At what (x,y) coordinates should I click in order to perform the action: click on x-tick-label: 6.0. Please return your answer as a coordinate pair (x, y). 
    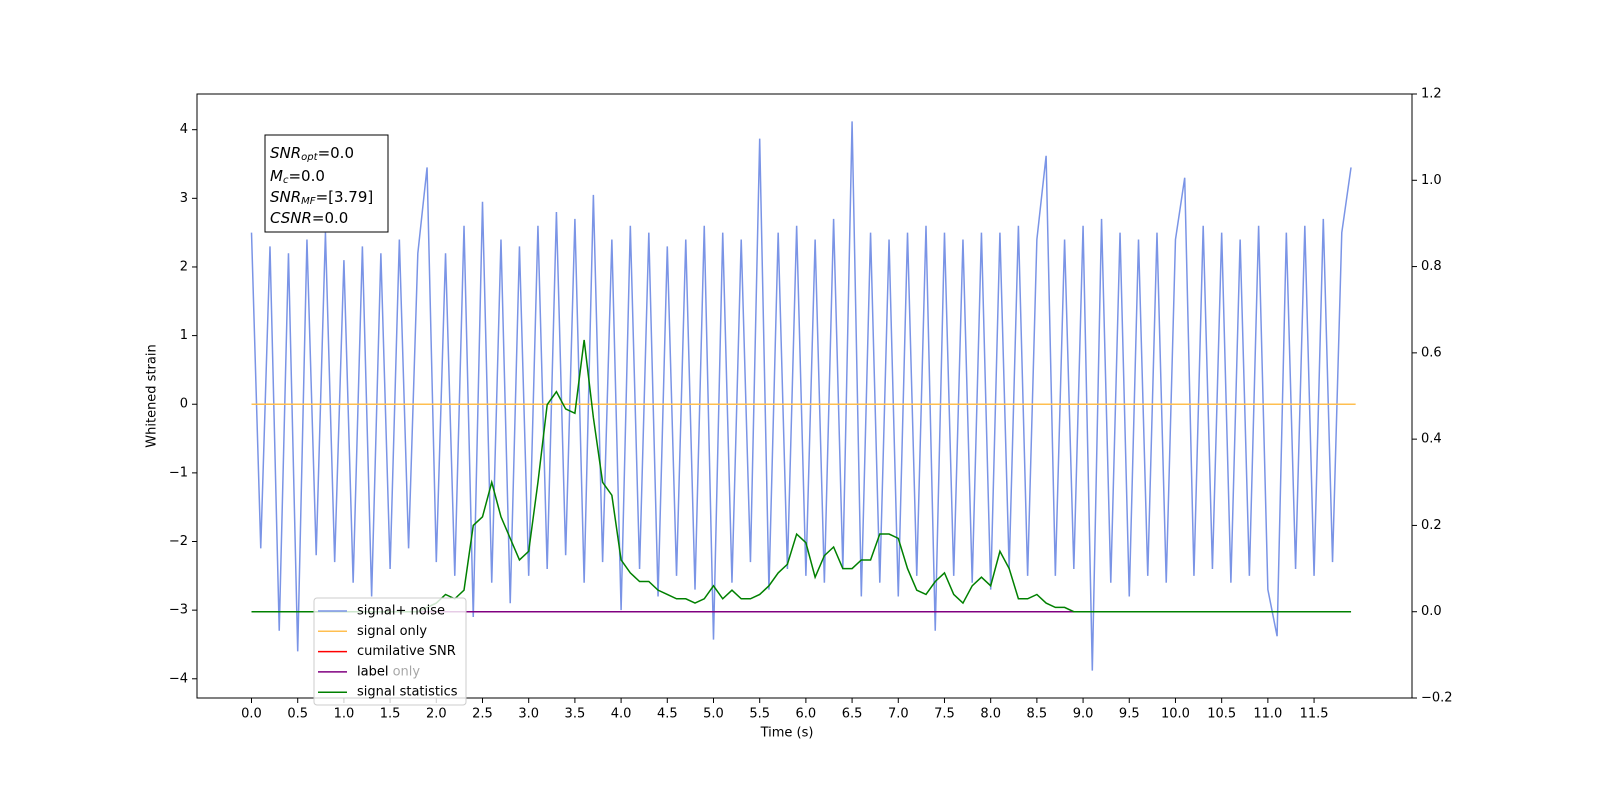
    Looking at the image, I should click on (806, 714).